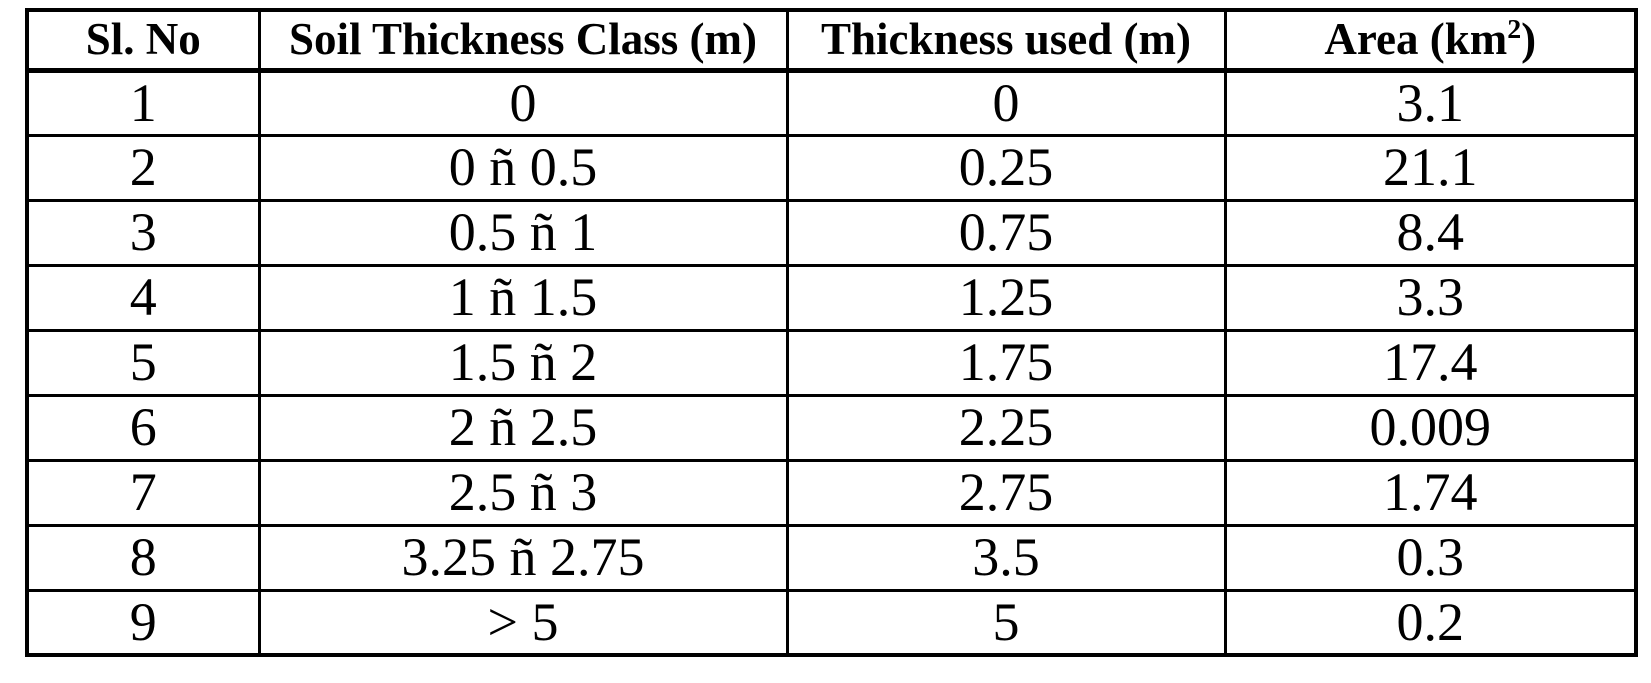 The height and width of the screenshot is (683, 1651). What do you see at coordinates (1430, 362) in the screenshot?
I see `table-cell: 17.4` at bounding box center [1430, 362].